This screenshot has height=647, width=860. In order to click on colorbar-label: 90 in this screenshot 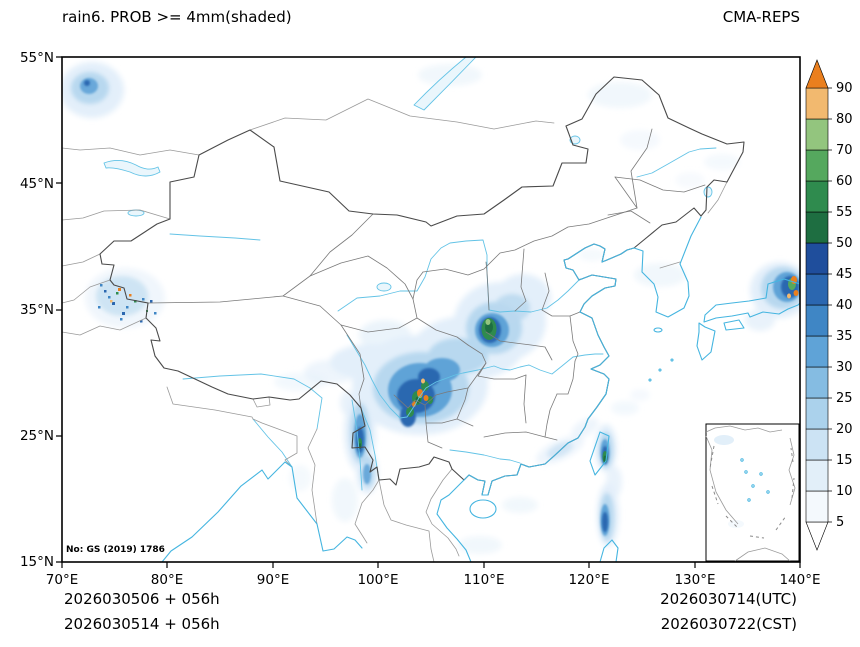, I will do `click(844, 88)`.